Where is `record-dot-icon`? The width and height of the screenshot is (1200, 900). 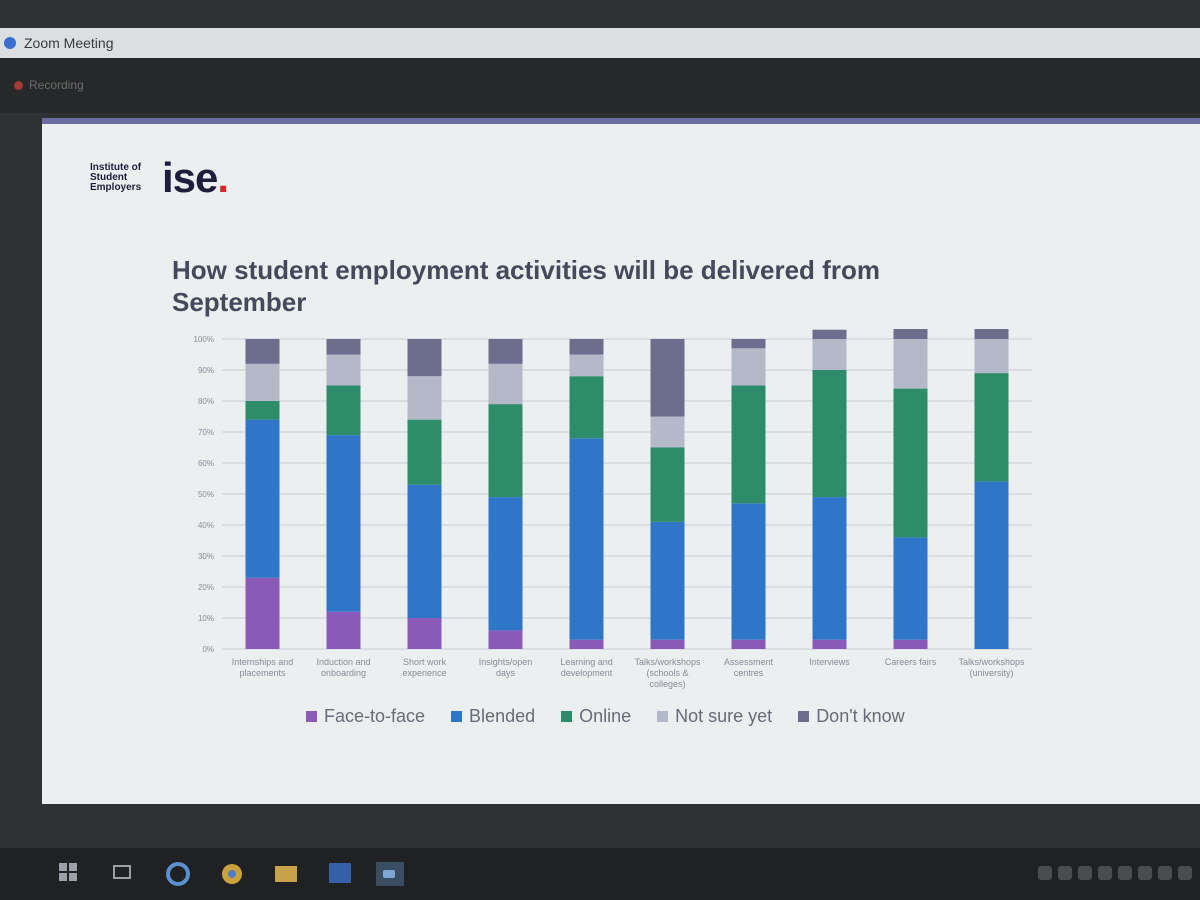 record-dot-icon is located at coordinates (18, 85).